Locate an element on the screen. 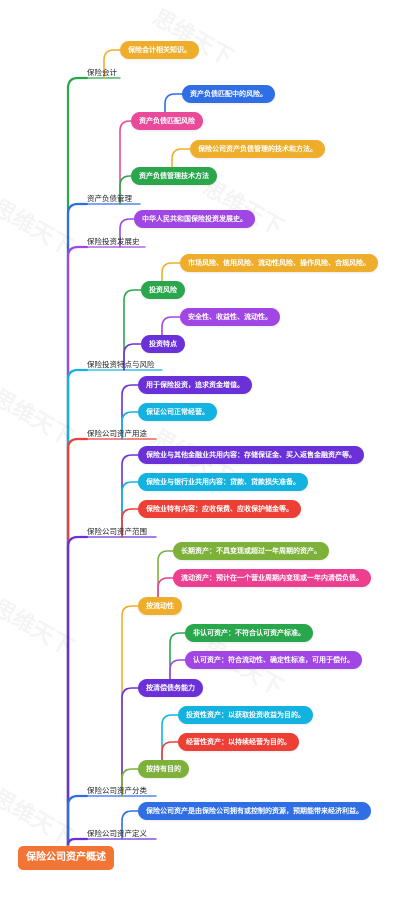 The height and width of the screenshot is (911, 400). node-matching-risk: 资产负债匹配风险 is located at coordinates (167, 121).